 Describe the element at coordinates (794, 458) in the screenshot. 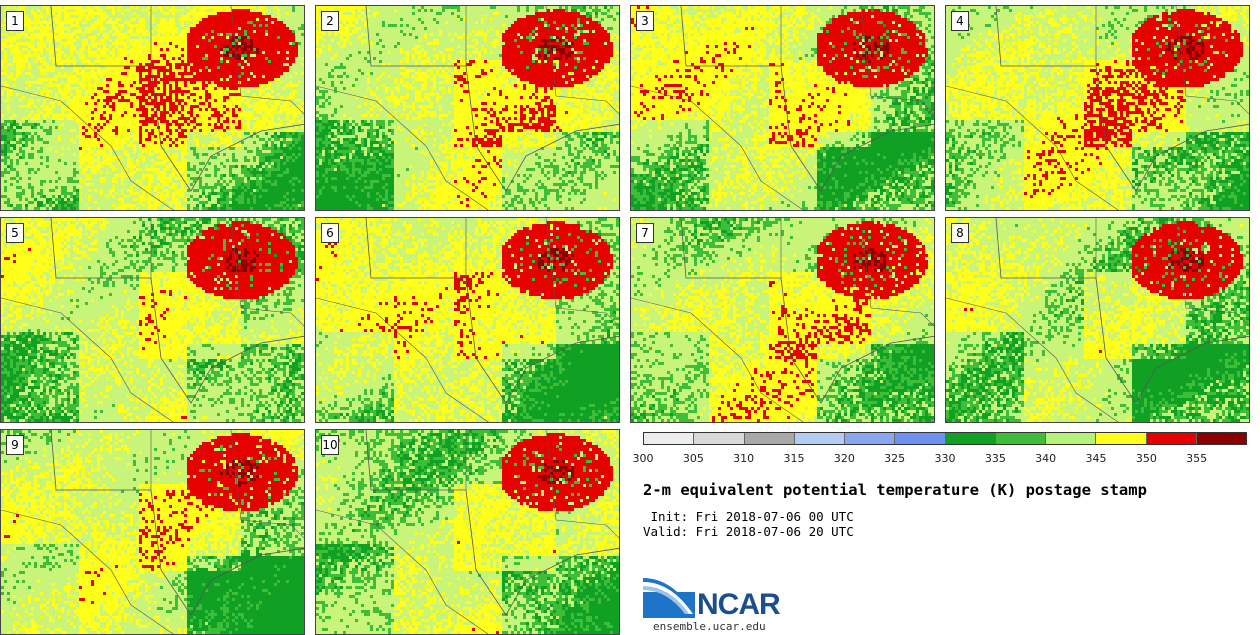

I see `colorbar-tick-label: 315` at that location.